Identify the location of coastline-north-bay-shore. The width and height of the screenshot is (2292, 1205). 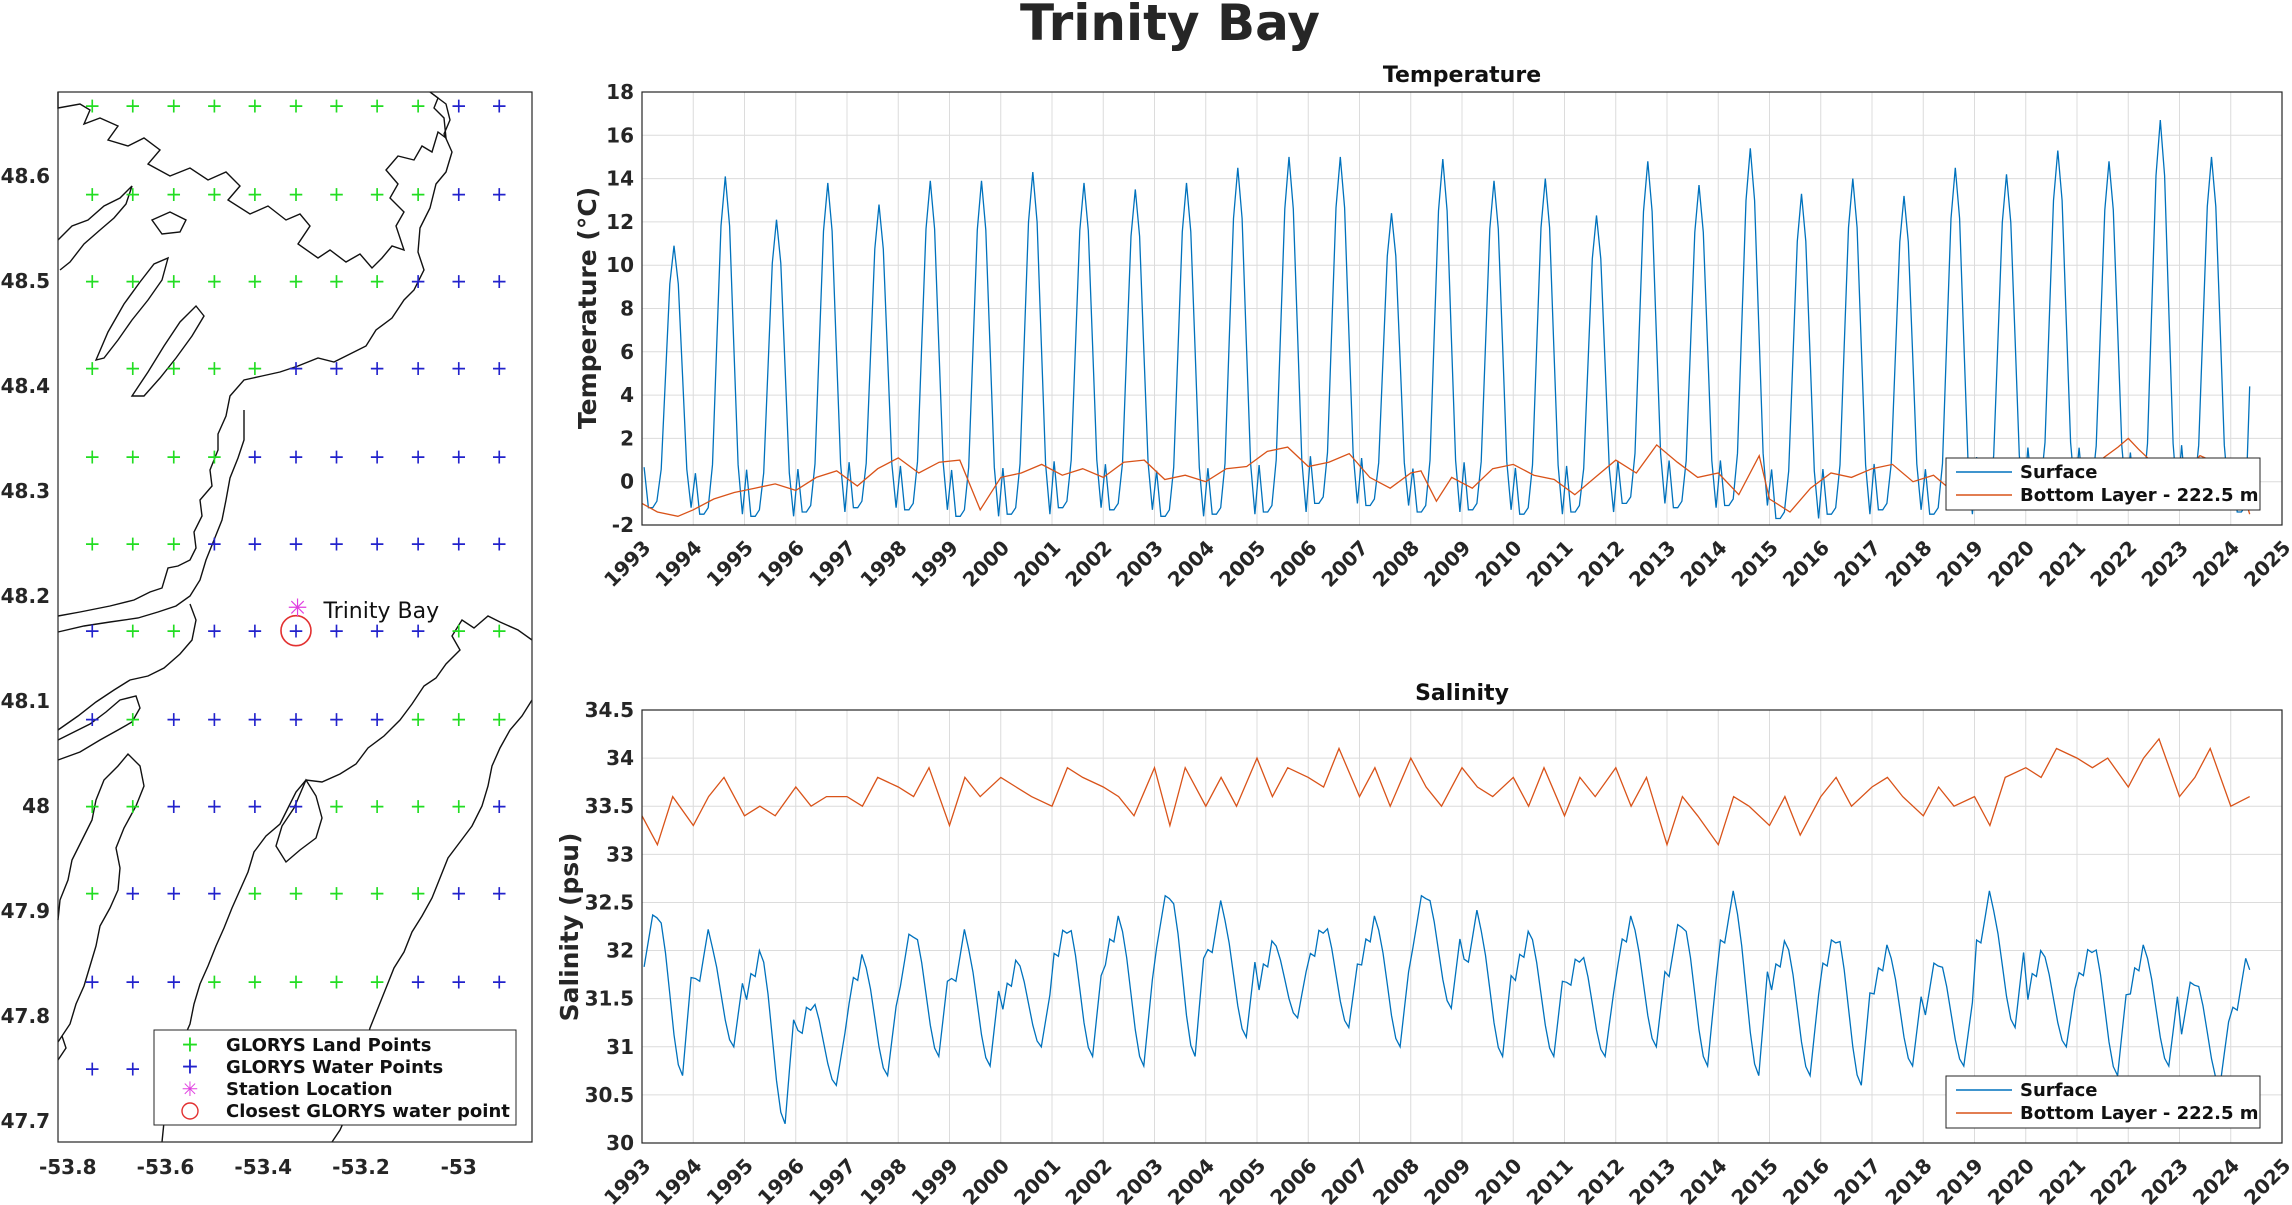
(255, 354).